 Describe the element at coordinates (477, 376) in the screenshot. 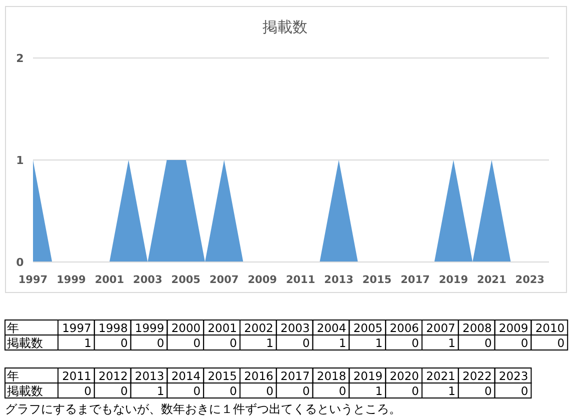

I see `x-tick-label: 2022` at that location.